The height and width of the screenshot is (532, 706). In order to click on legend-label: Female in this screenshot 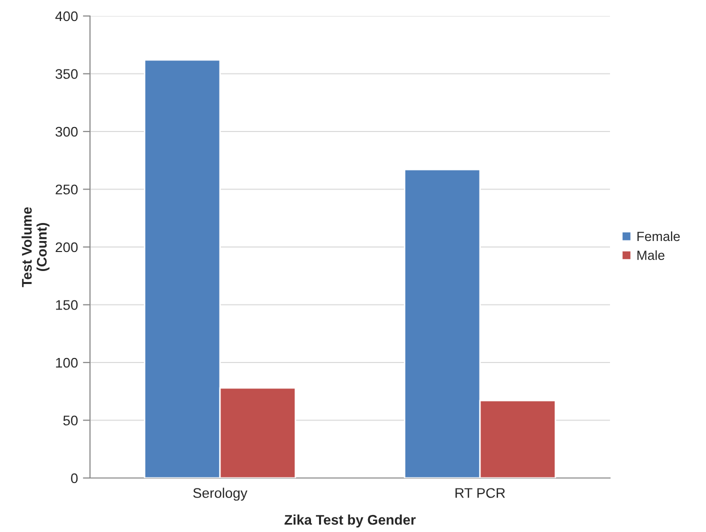, I will do `click(658, 236)`.